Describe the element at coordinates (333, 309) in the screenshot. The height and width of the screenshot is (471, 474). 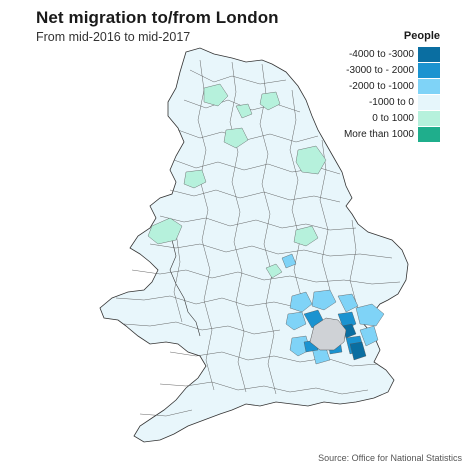
I see `districts-minus2000-to-minus1000` at that location.